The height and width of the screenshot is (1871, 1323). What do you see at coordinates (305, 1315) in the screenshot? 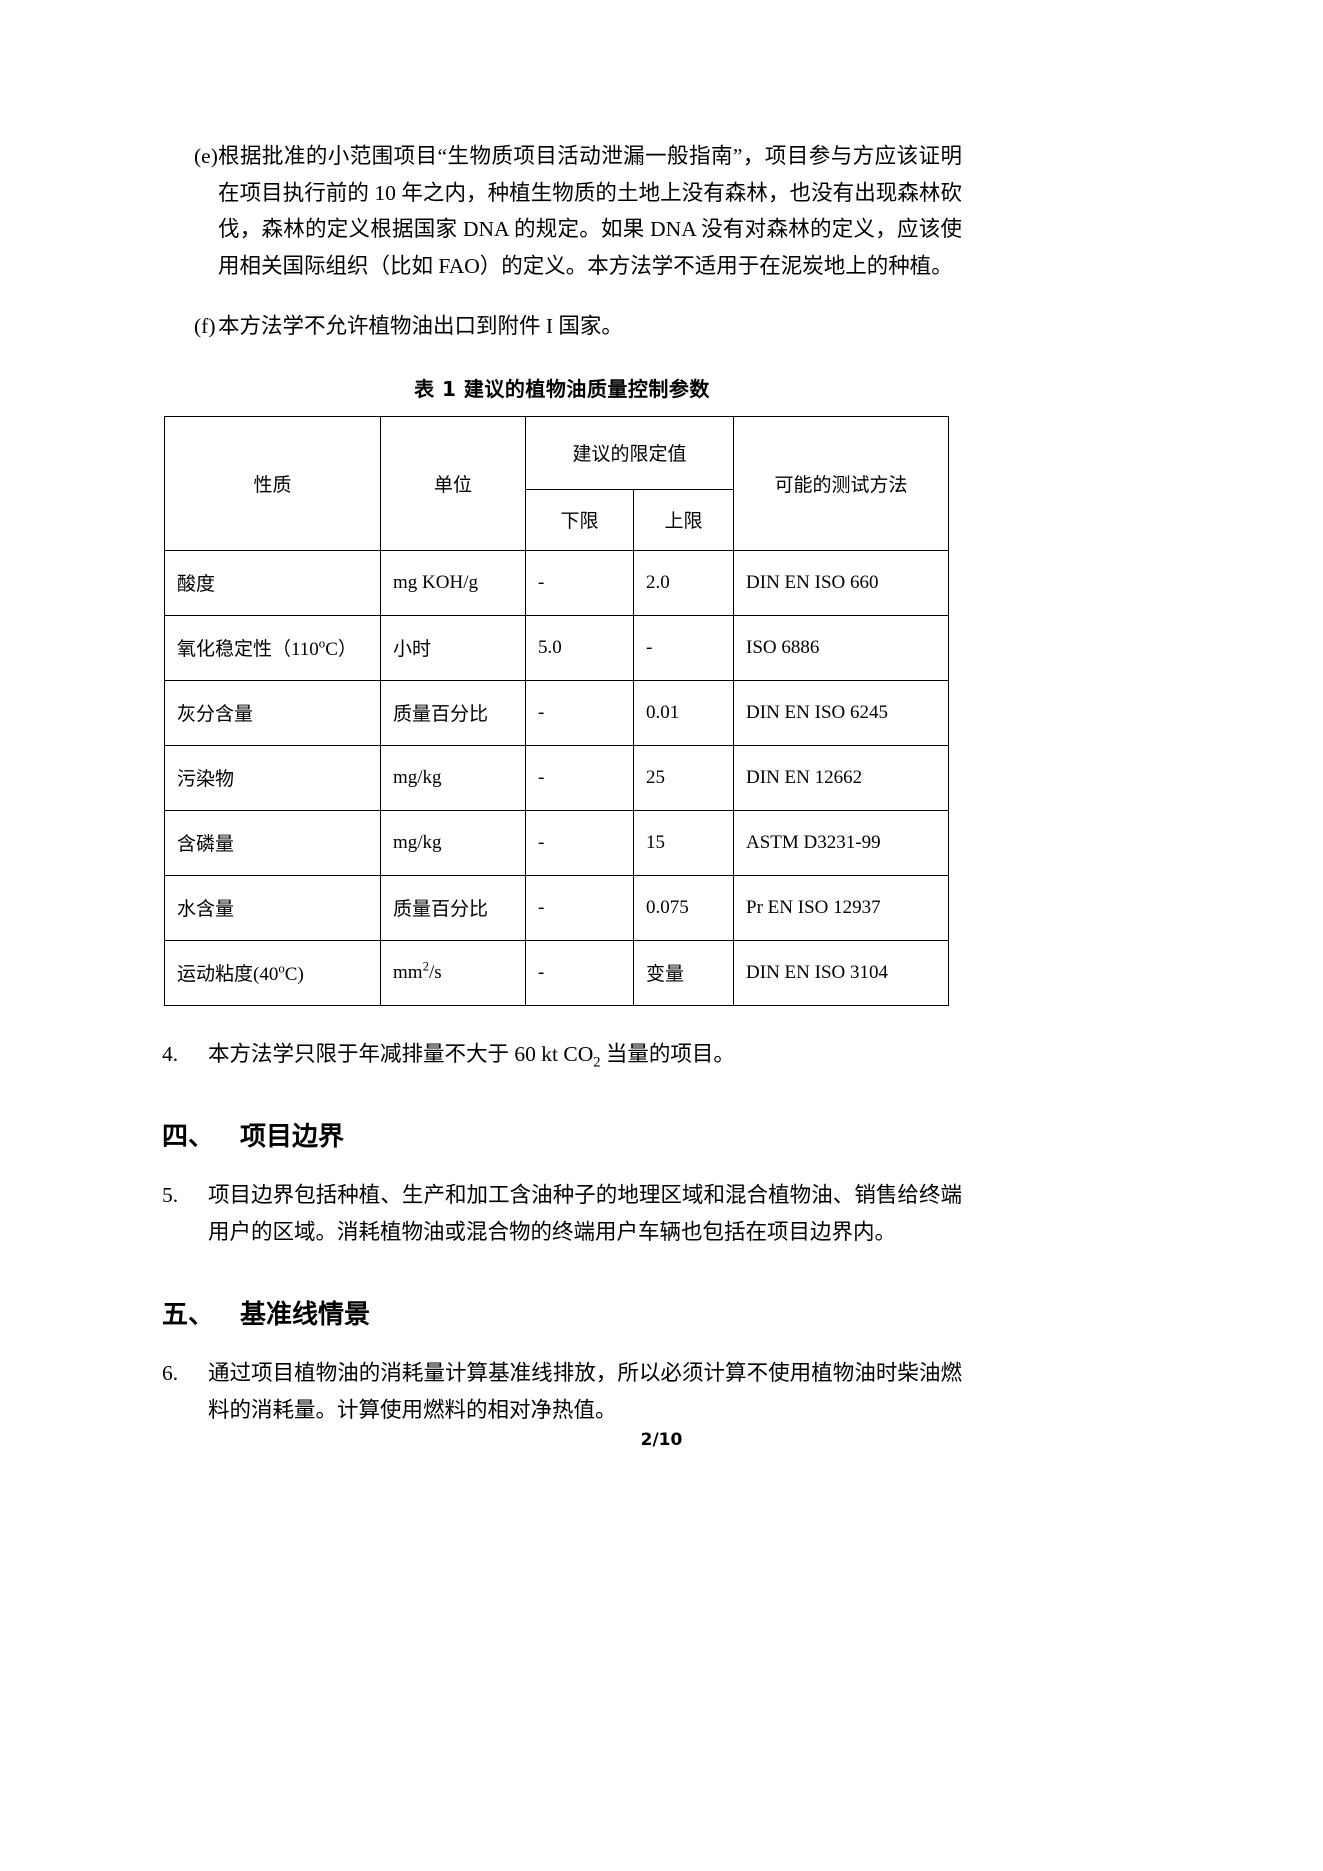
I see `section-title: 基准线情景` at bounding box center [305, 1315].